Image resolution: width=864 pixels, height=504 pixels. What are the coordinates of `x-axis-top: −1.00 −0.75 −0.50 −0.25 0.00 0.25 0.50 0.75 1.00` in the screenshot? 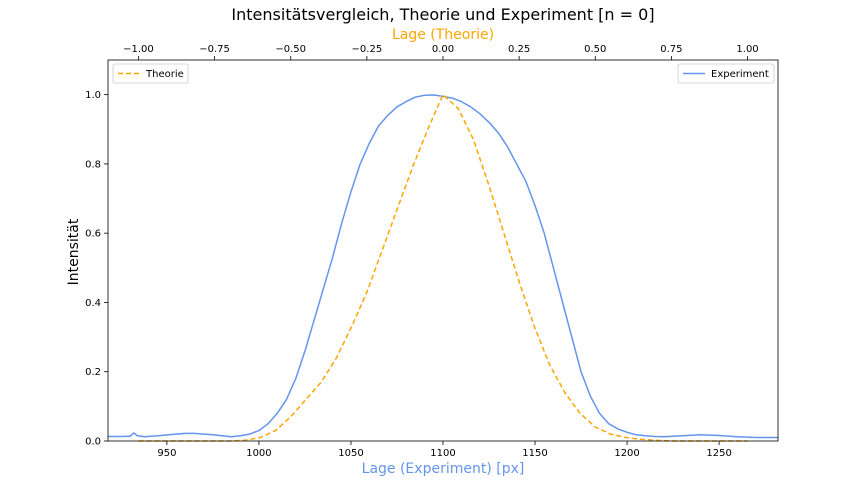 It's located at (441, 52).